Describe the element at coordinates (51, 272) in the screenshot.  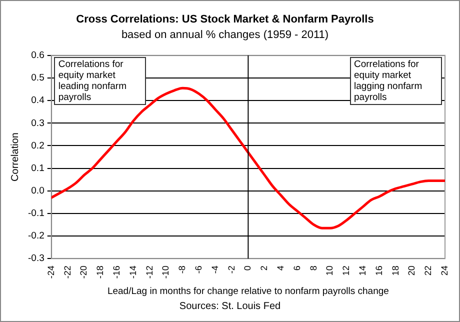
I see `x-tick-label: -24` at that location.